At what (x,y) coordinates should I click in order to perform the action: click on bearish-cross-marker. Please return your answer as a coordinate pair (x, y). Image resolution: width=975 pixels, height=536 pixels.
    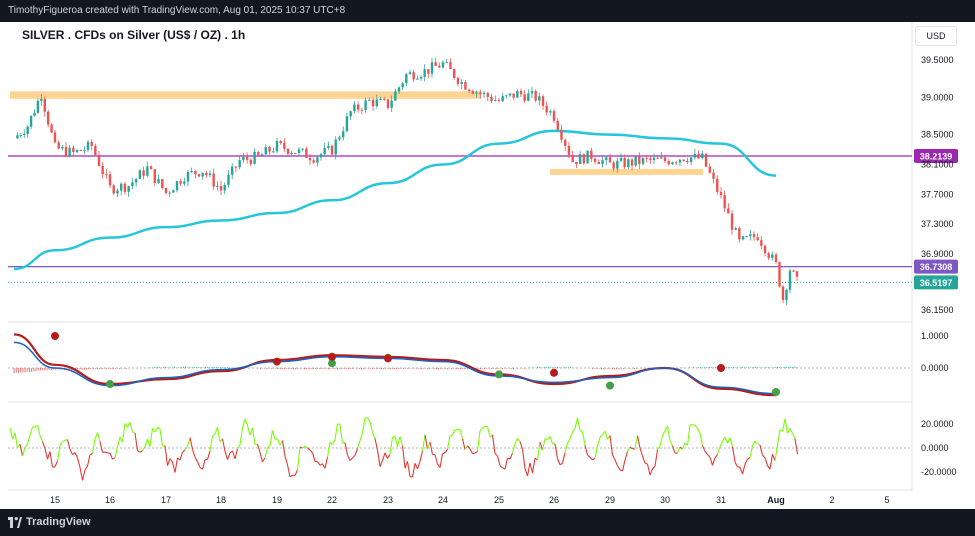
    Looking at the image, I should click on (721, 368).